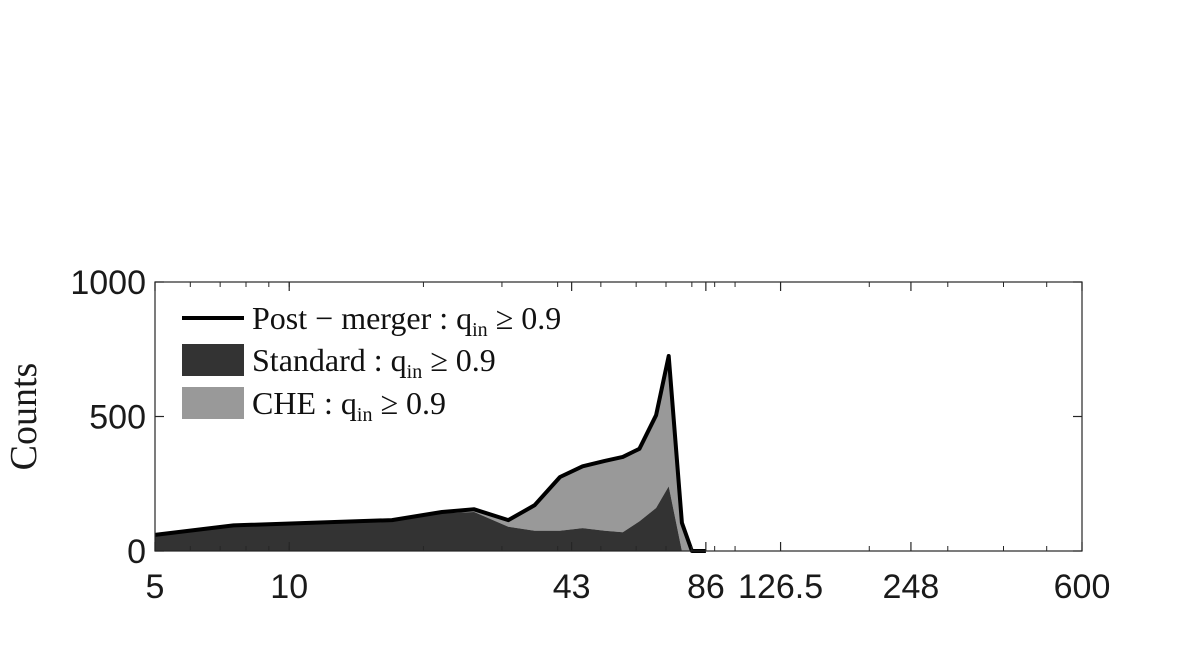 This screenshot has height=667, width=1196. I want to click on x-tick-label: 126.5, so click(780, 587).